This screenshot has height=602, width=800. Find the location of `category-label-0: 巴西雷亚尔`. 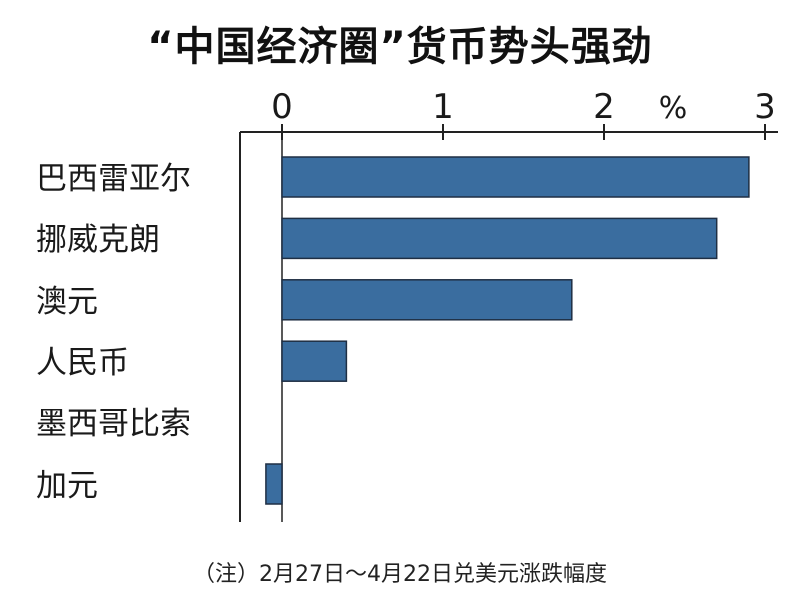

category-label-0: 巴西雷亚尔 is located at coordinates (113, 179).